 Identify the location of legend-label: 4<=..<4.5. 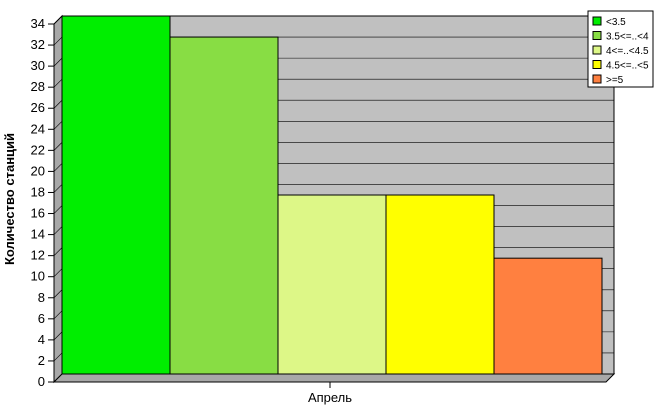
(627, 51).